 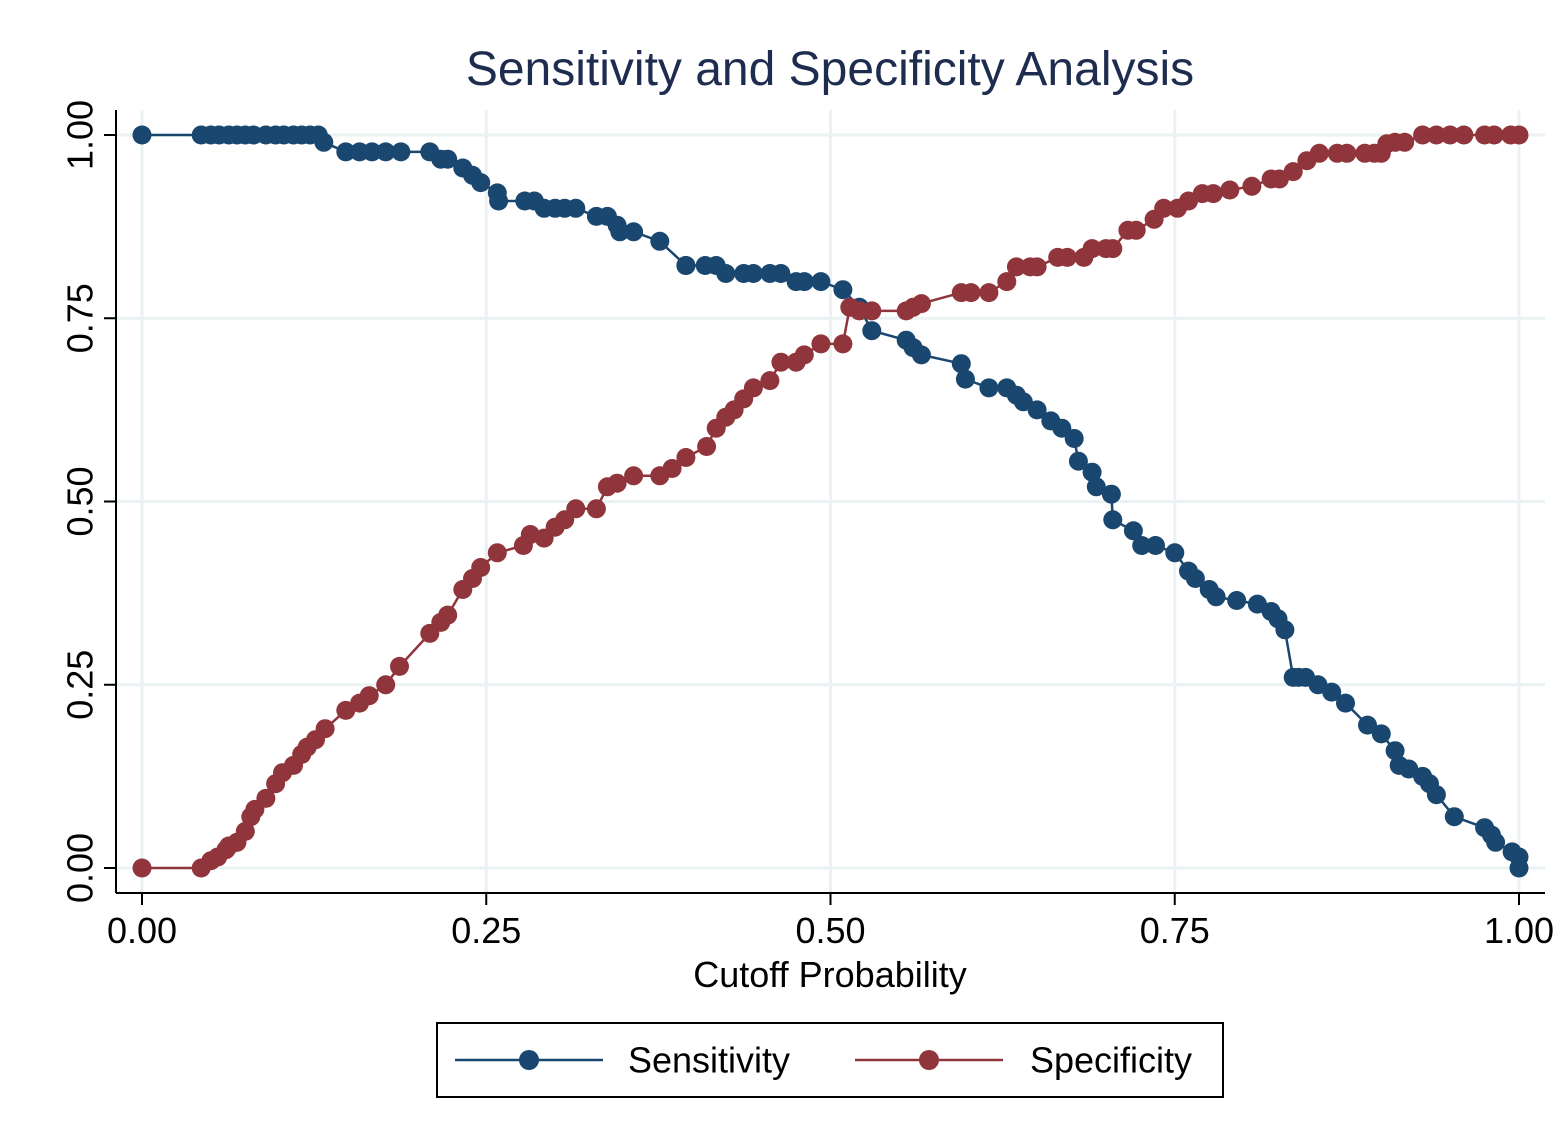 I want to click on legend-specificity-label: Specificity, so click(x=1111, y=1060).